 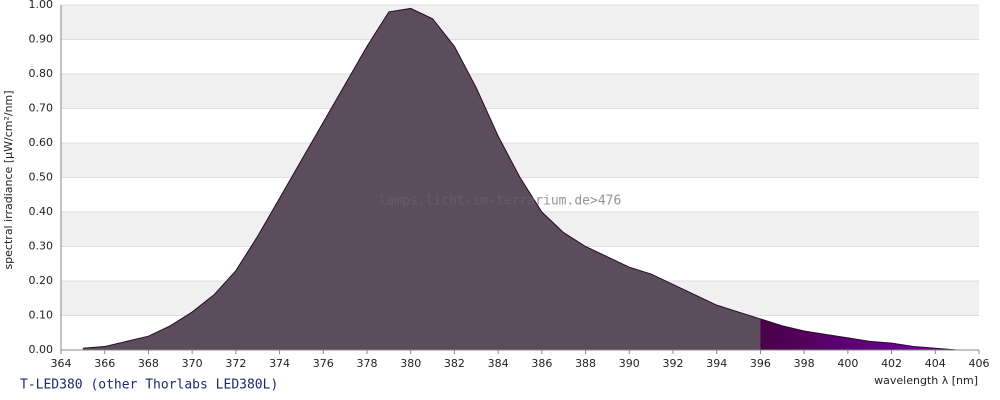 I want to click on x-tick-label: 396, so click(x=760, y=363).